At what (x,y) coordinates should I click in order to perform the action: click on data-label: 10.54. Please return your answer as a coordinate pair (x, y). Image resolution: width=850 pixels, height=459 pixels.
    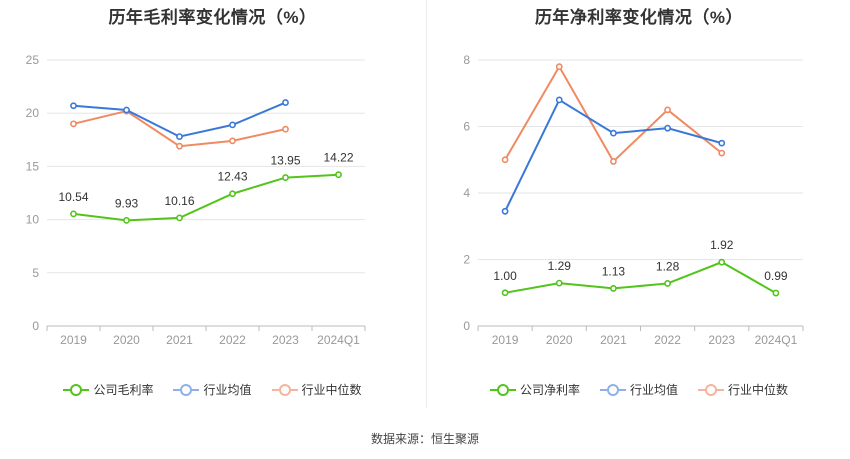
    Looking at the image, I should click on (73, 197).